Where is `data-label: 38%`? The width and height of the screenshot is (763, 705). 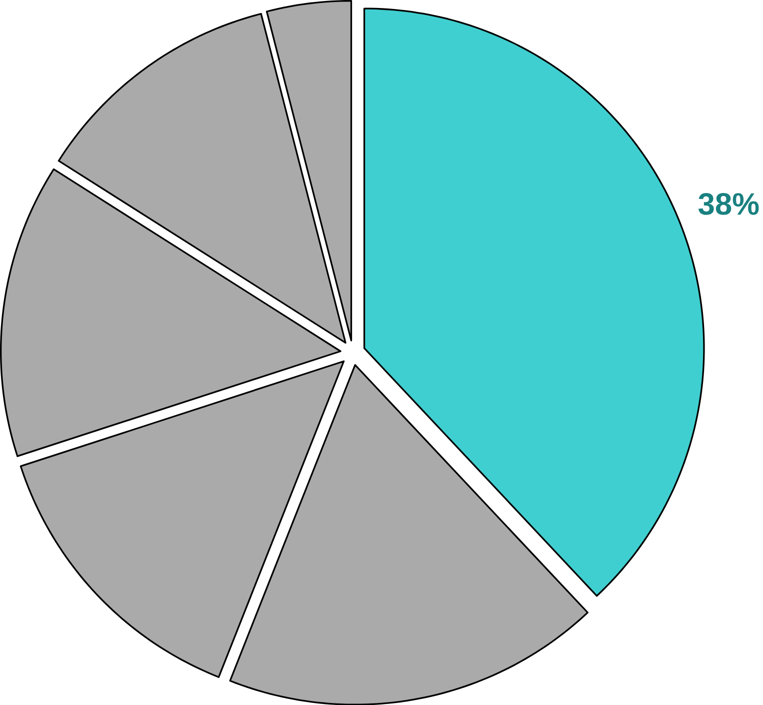
data-label: 38% is located at coordinates (728, 203).